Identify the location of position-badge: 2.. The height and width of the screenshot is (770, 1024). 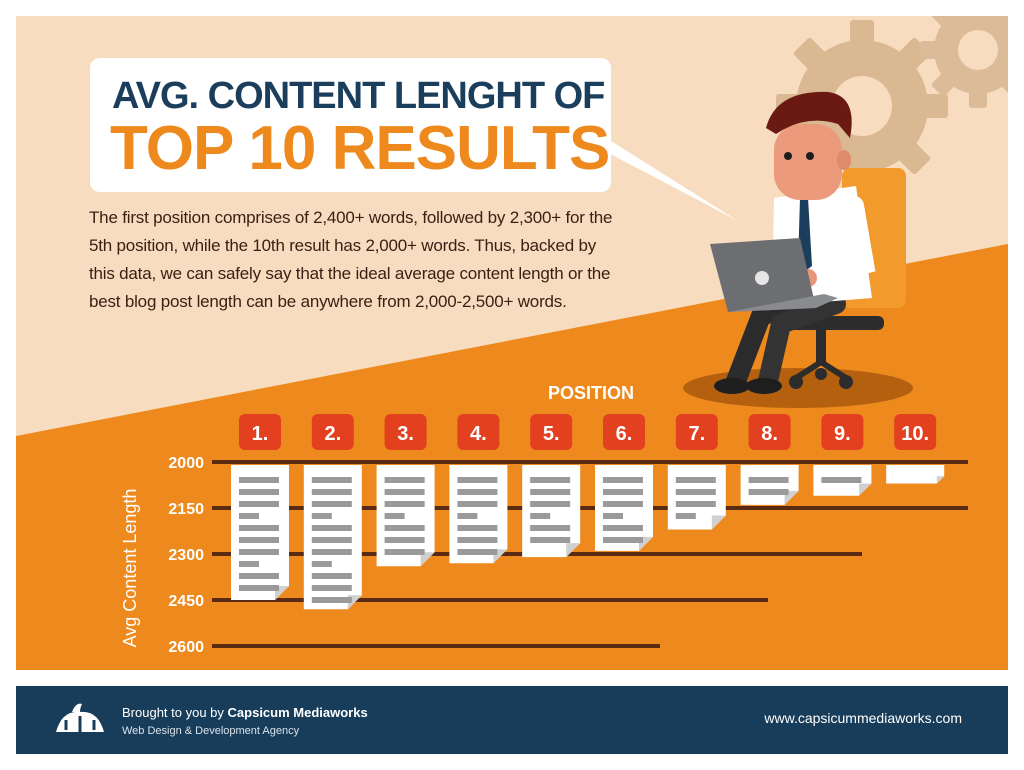
(332, 432).